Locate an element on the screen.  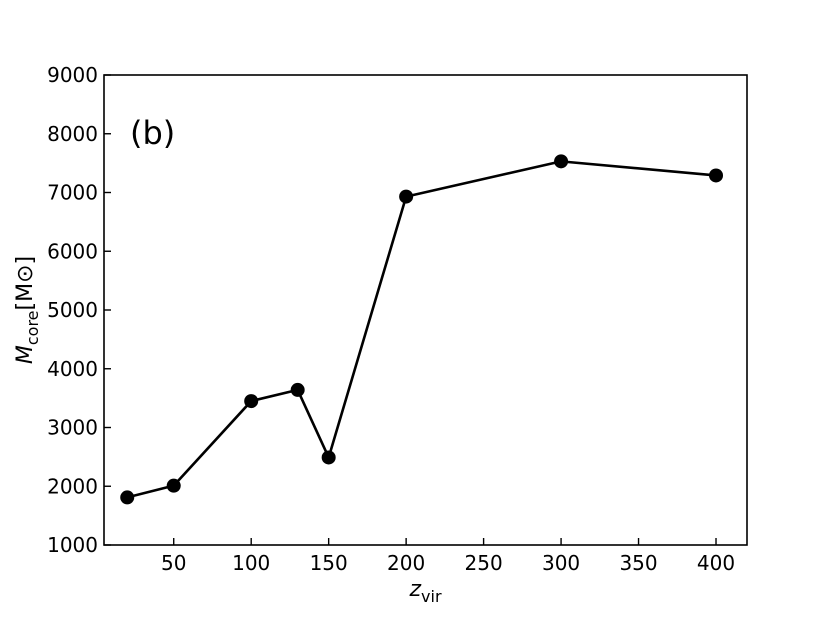
y-tick-label: 7000 is located at coordinates (72, 193).